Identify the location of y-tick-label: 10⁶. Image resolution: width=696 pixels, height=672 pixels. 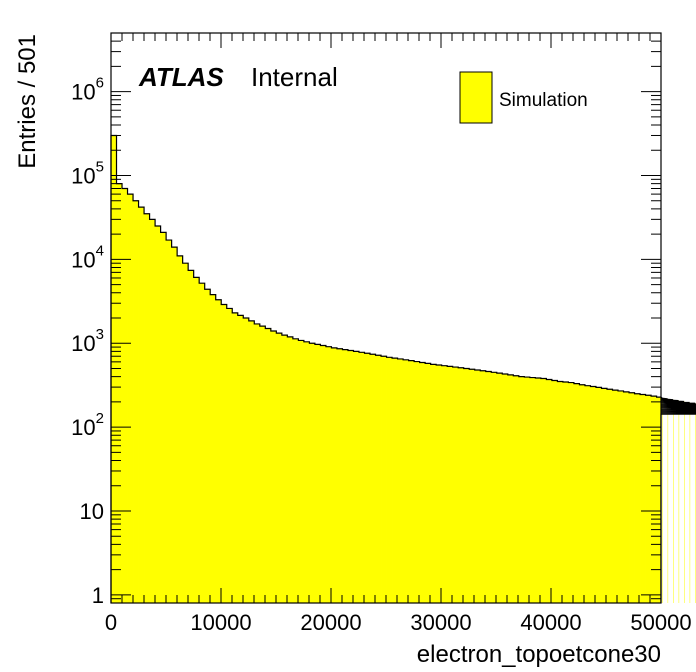
(87, 90).